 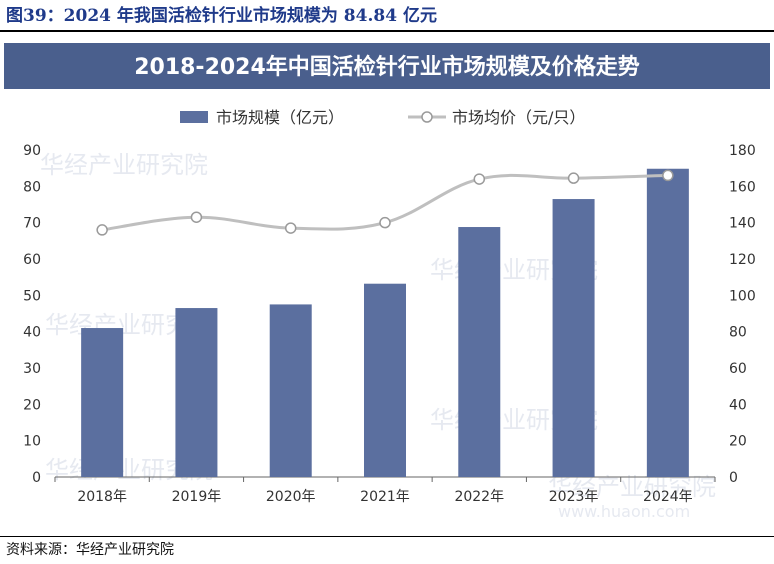 What do you see at coordinates (574, 497) in the screenshot?
I see `x-tick-label: 2023年` at bounding box center [574, 497].